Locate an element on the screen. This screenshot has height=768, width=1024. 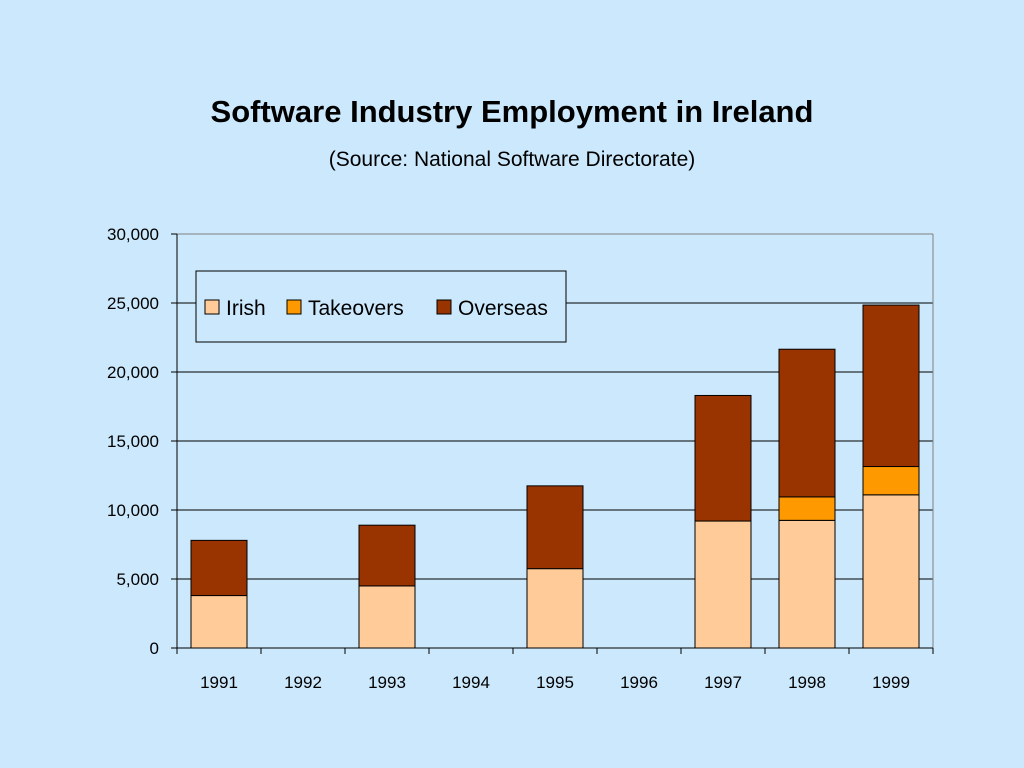
x-tick-label: 1992 is located at coordinates (303, 682).